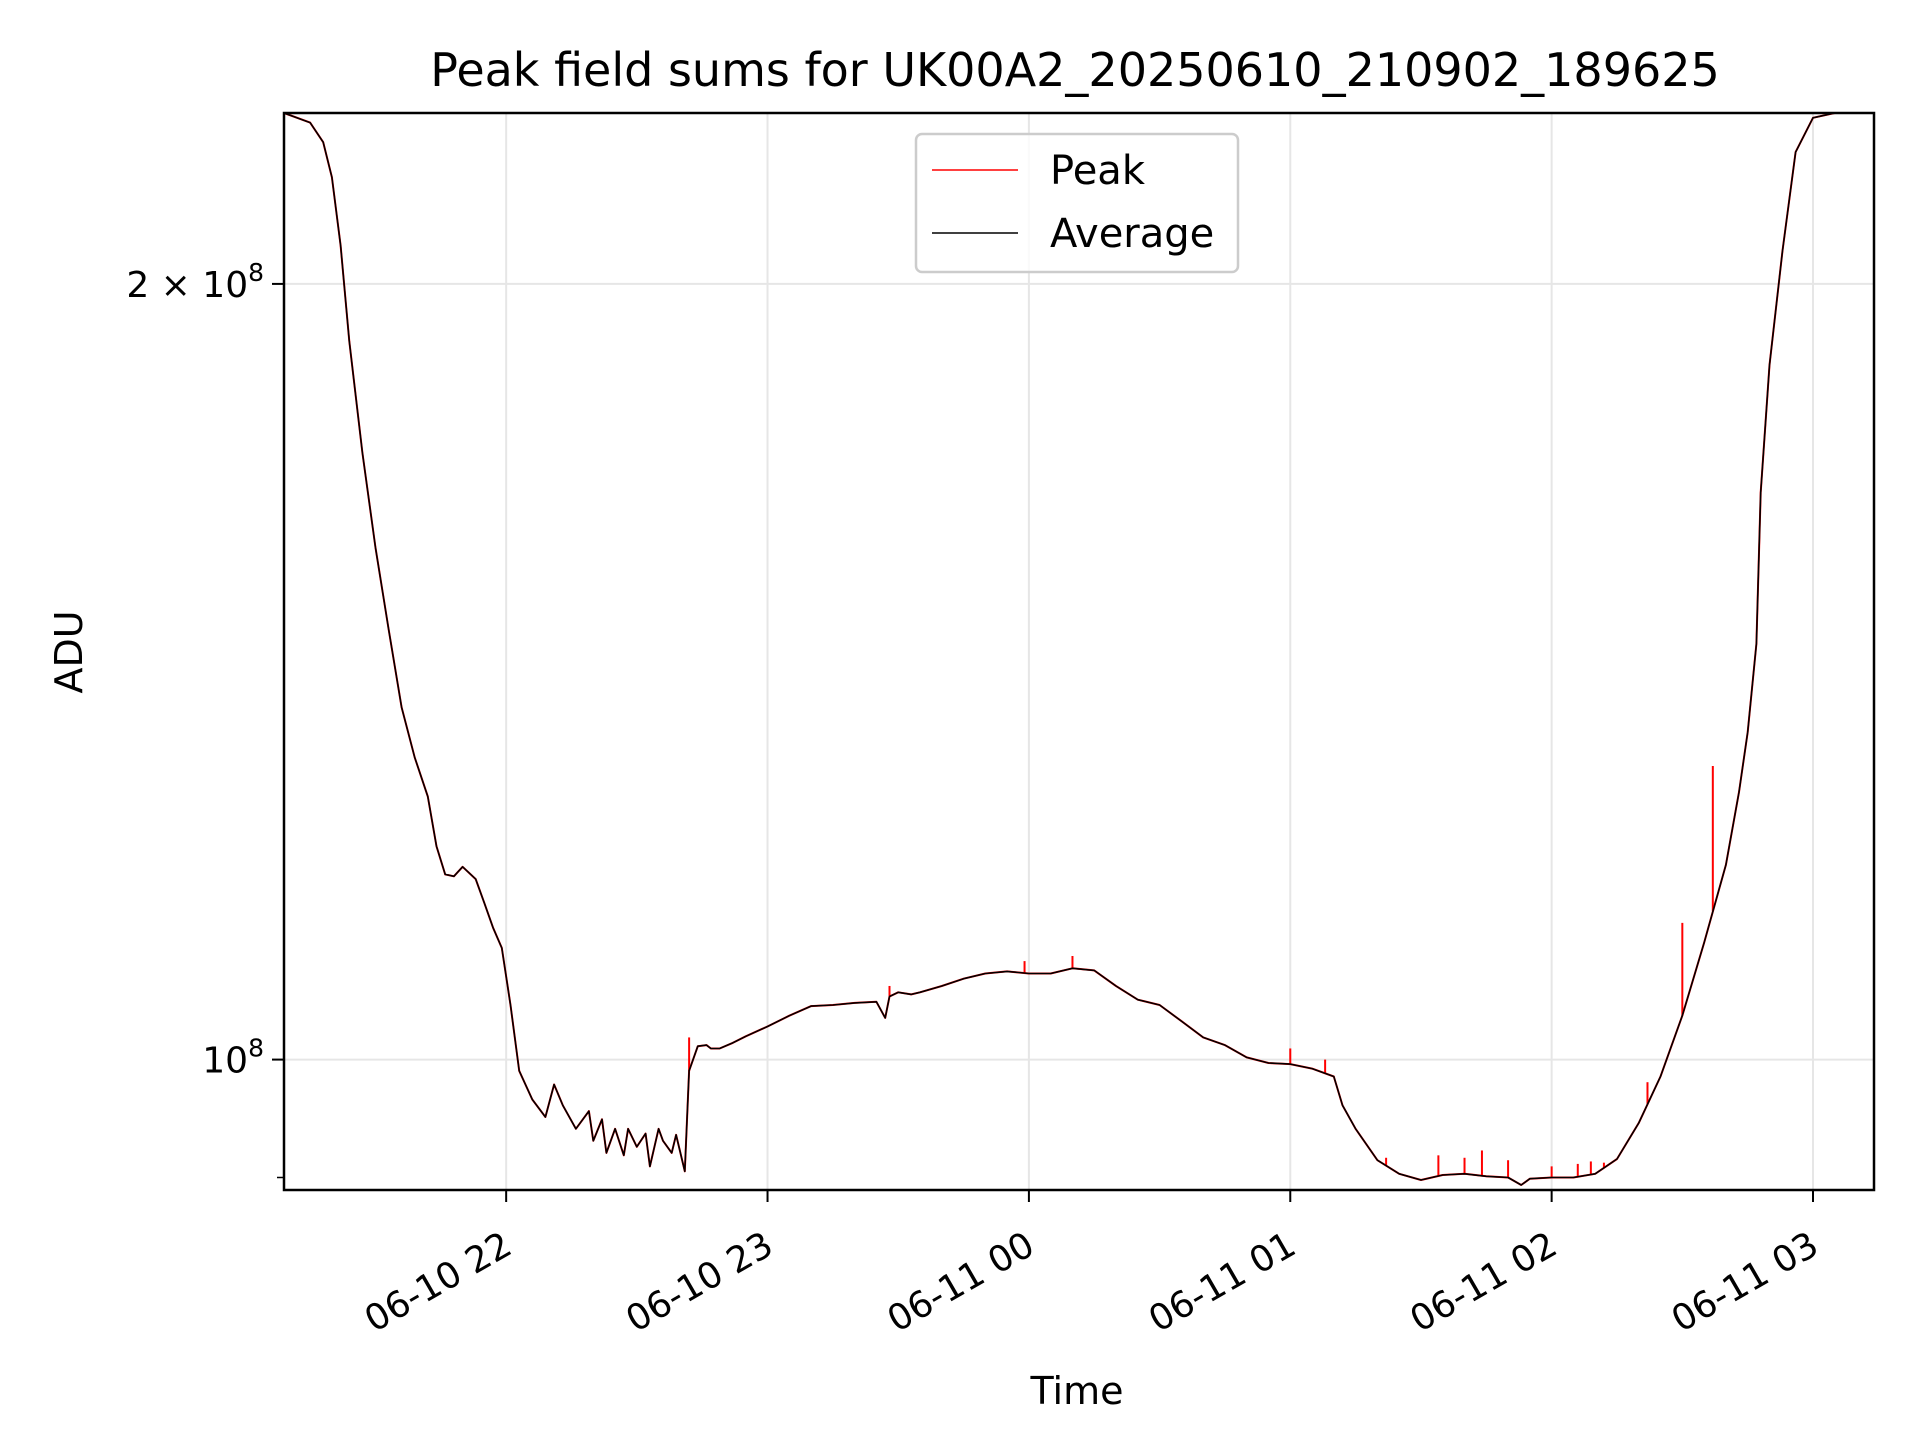  I want to click on legend: Peak Average, so click(1077, 203).